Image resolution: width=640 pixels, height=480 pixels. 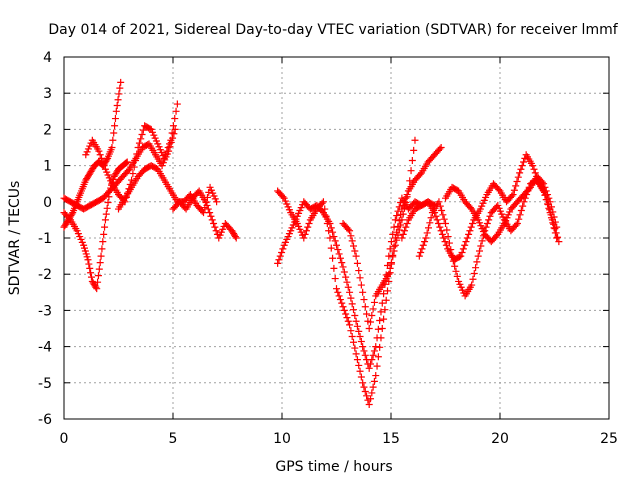 What do you see at coordinates (609, 439) in the screenshot?
I see `x-tick-label: 25` at bounding box center [609, 439].